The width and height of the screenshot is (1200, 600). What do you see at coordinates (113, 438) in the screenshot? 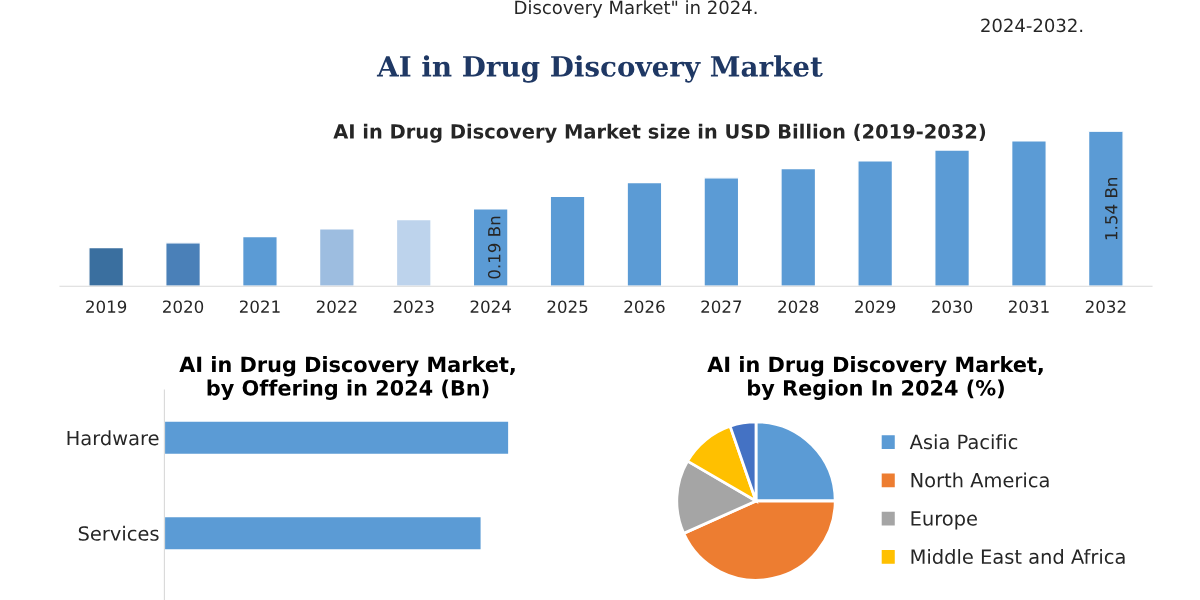
I see `y-tick-label: Hardware` at bounding box center [113, 438].